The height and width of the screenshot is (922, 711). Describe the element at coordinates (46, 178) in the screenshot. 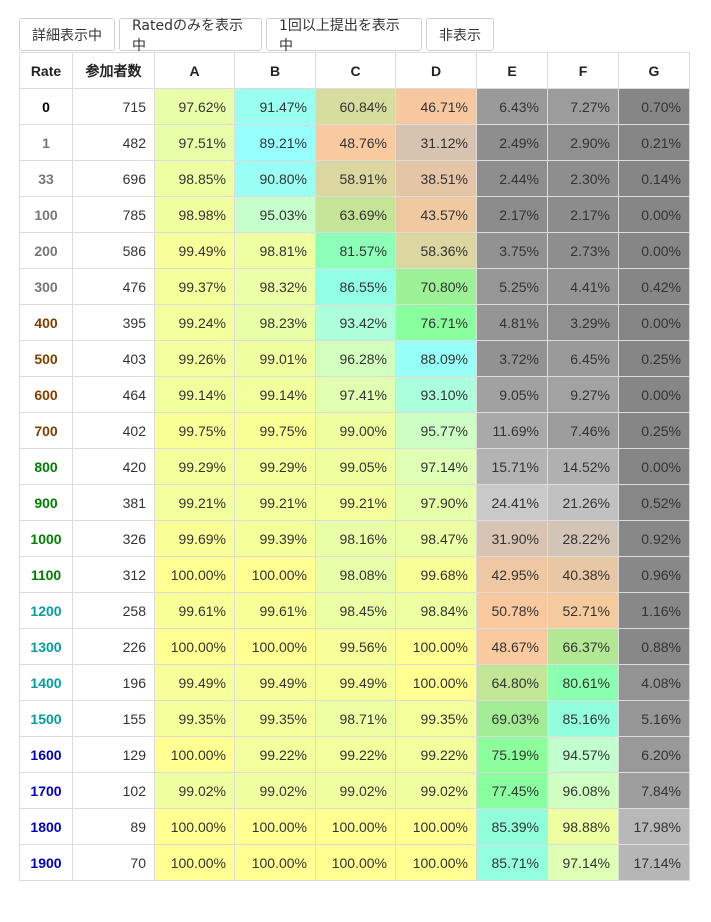

I see `rate-cell: 33` at that location.